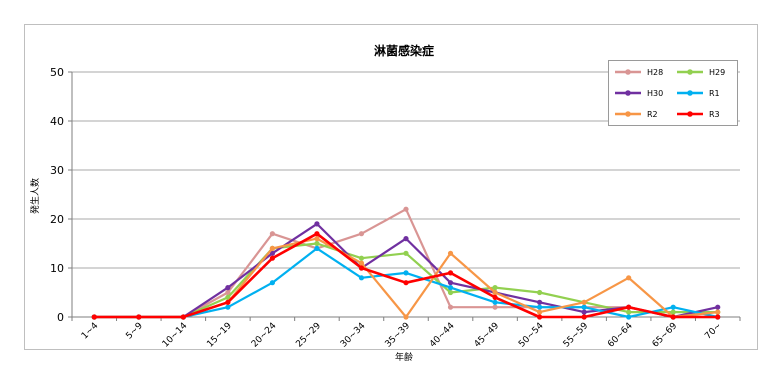 The image size is (767, 365). I want to click on x-tick-label: 20~24, so click(264, 335).